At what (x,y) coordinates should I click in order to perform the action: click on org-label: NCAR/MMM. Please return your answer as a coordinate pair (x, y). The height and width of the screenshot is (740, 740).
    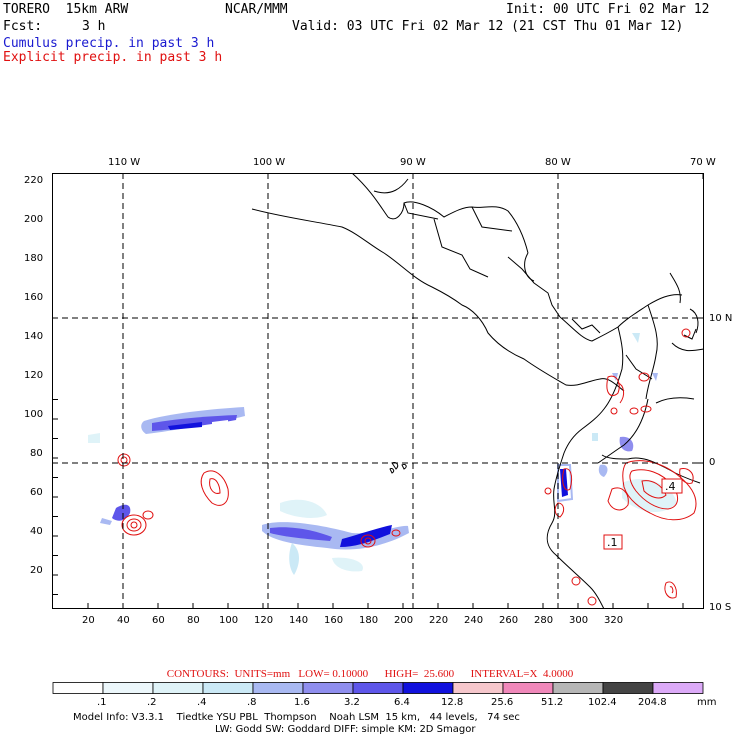
    Looking at the image, I should click on (256, 9).